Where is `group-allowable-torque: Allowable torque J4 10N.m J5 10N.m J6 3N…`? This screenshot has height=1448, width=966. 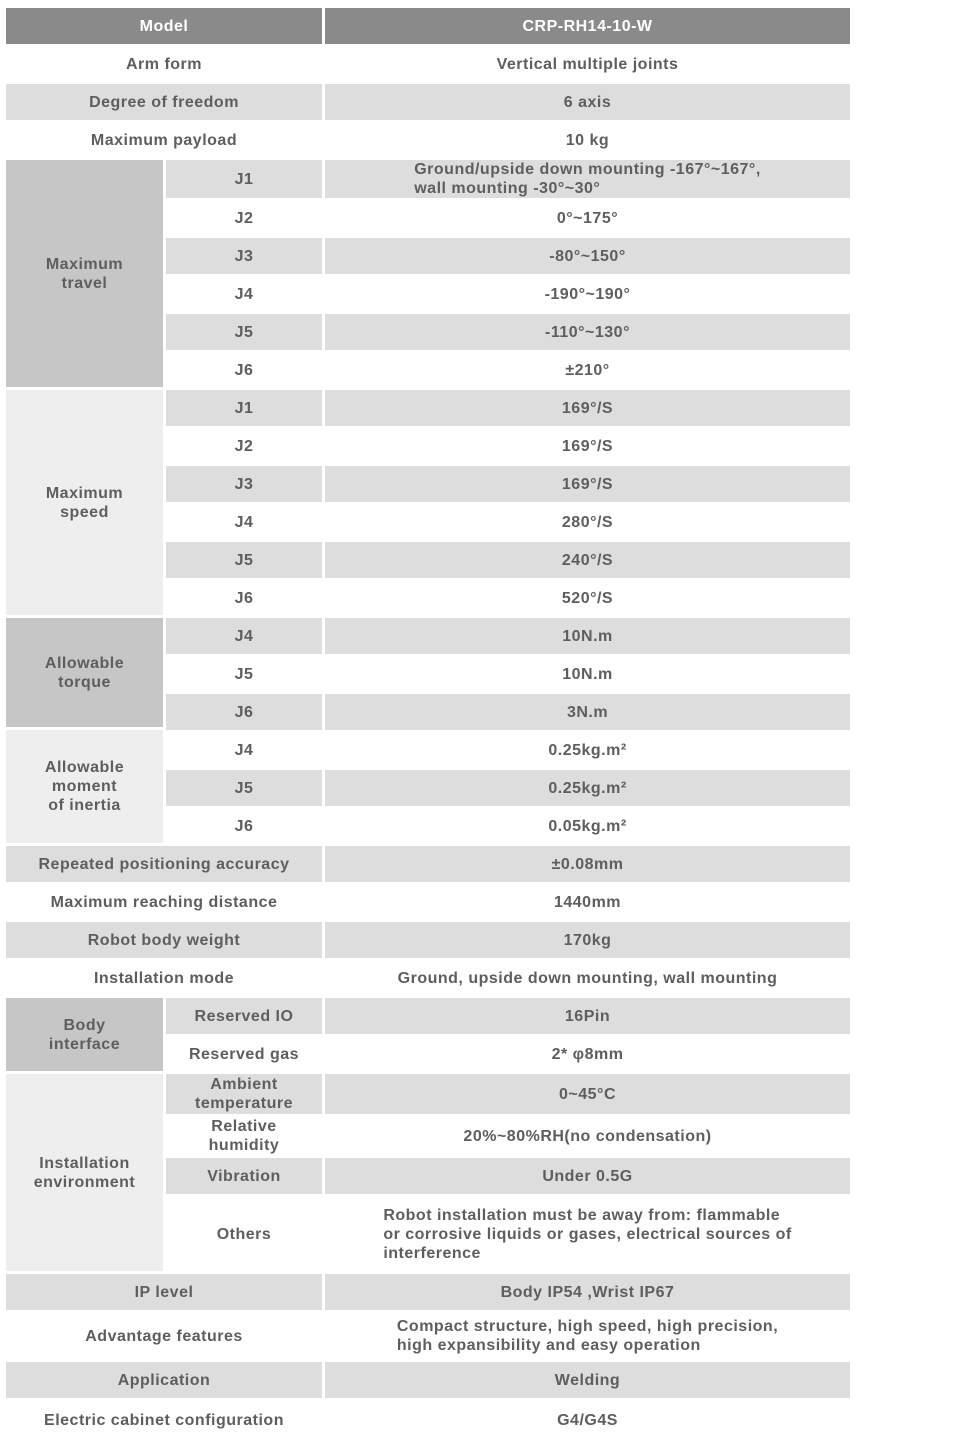
group-allowable-torque: Allowable torque J4 10N.m J5 10N.m J6 3N… is located at coordinates (428, 674).